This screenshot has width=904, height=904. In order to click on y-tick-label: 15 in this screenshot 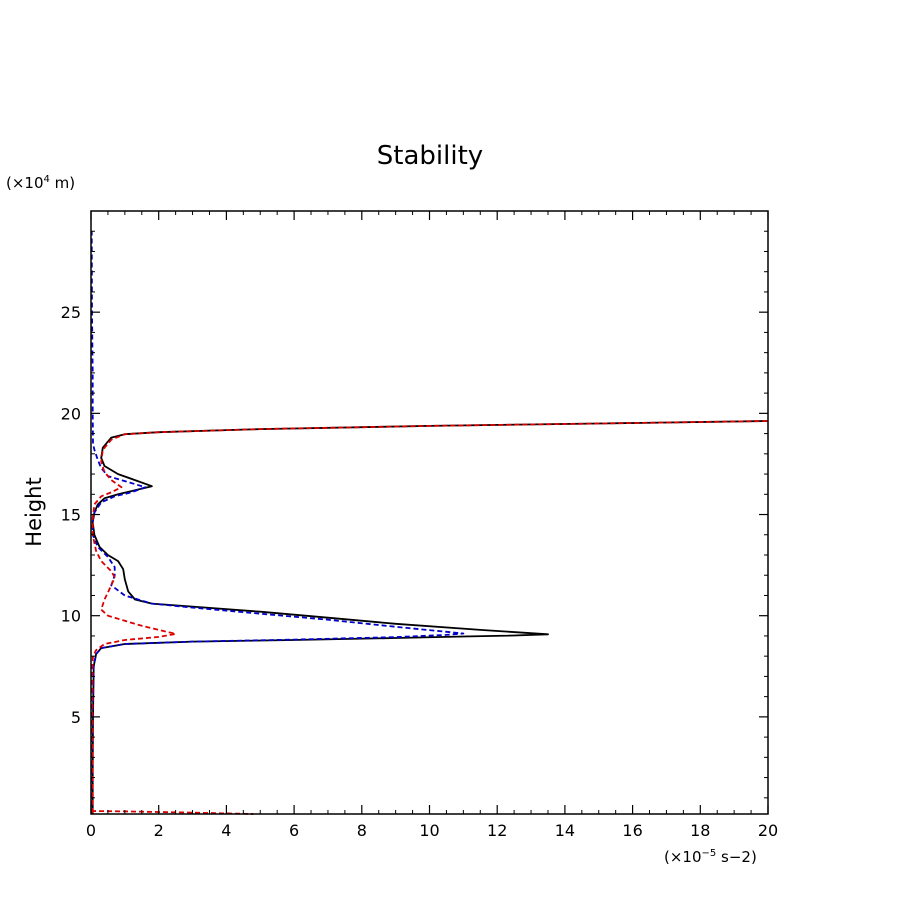, I will do `click(71, 515)`.